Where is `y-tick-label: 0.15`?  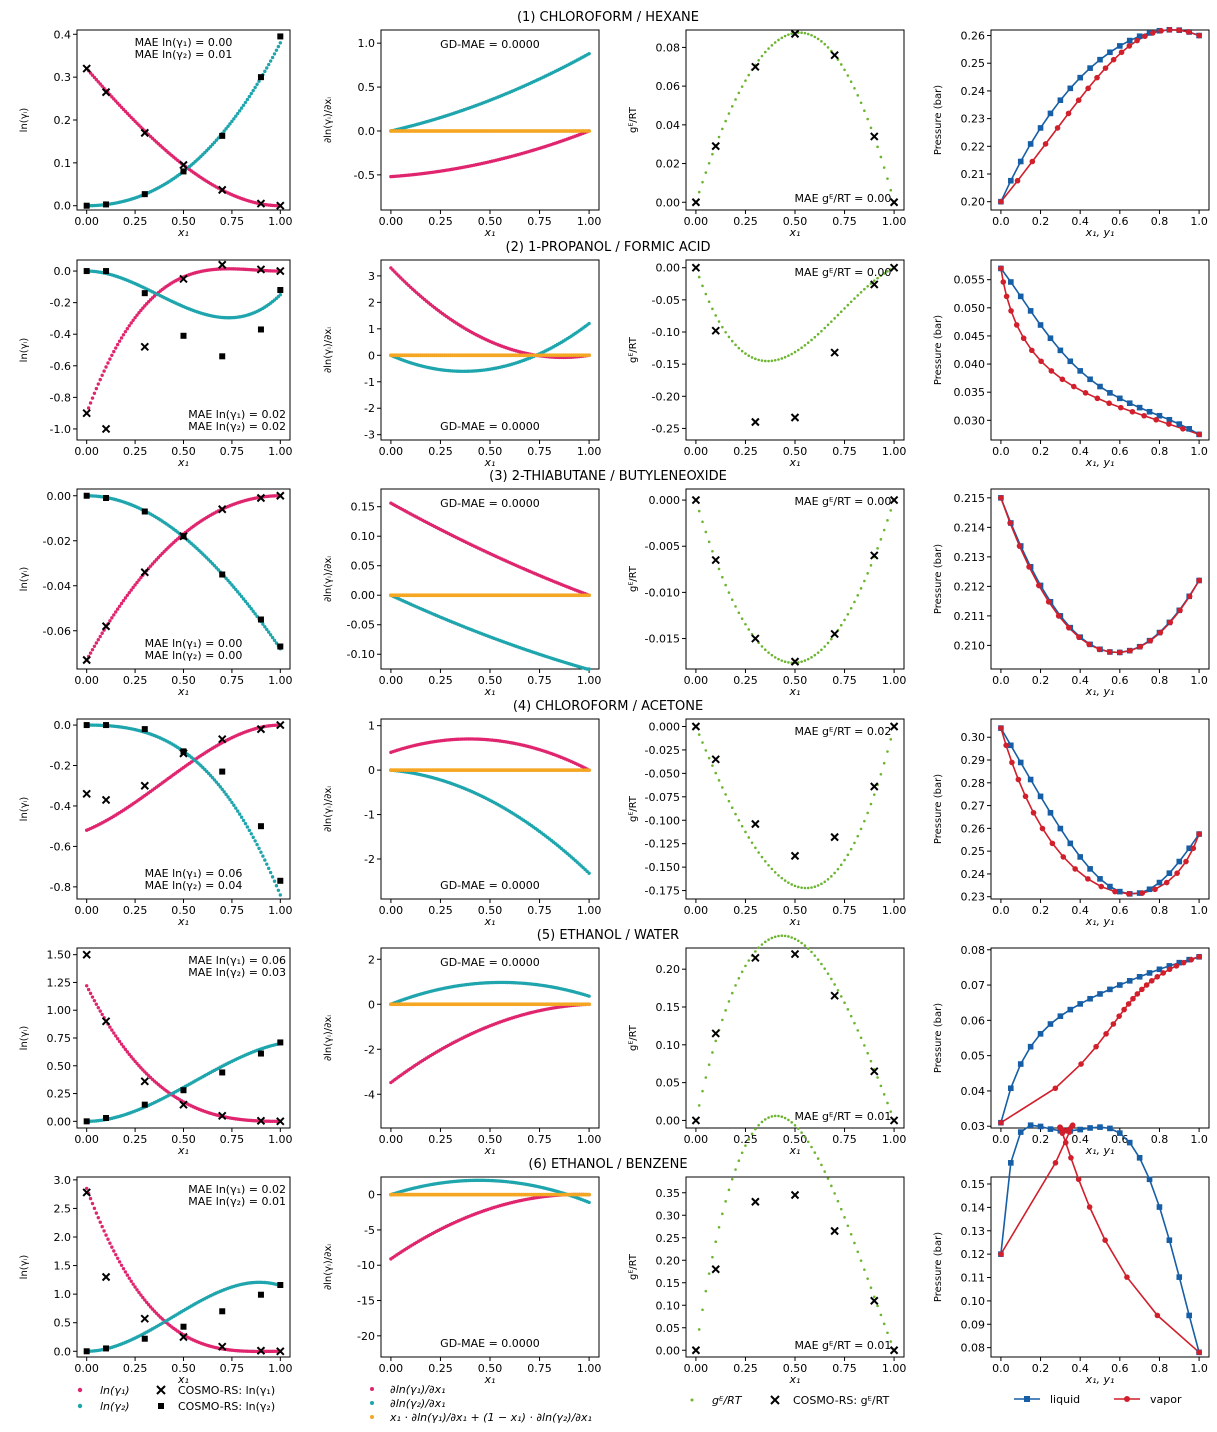 y-tick-label: 0.15 is located at coordinates (973, 1184).